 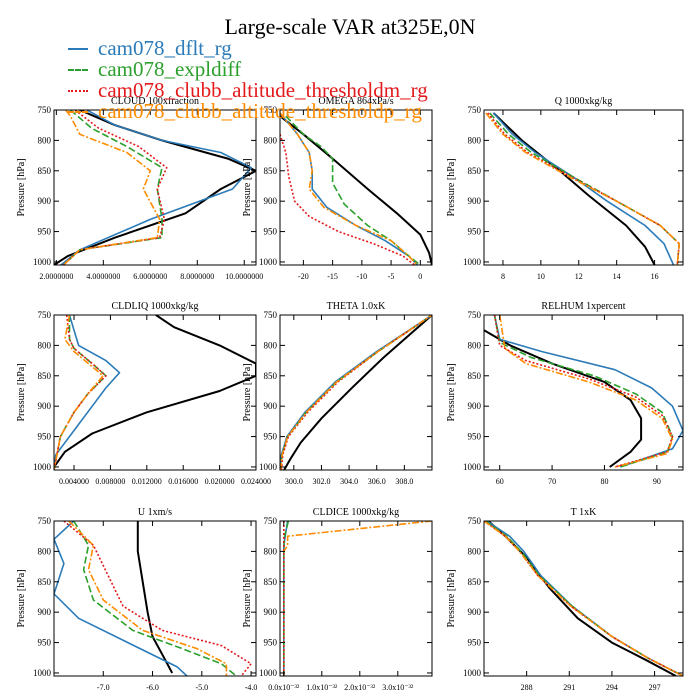 I want to click on legend-item-thresholdm: cam078_clubb_altitude_thresholdm_rg, so click(x=248, y=90).